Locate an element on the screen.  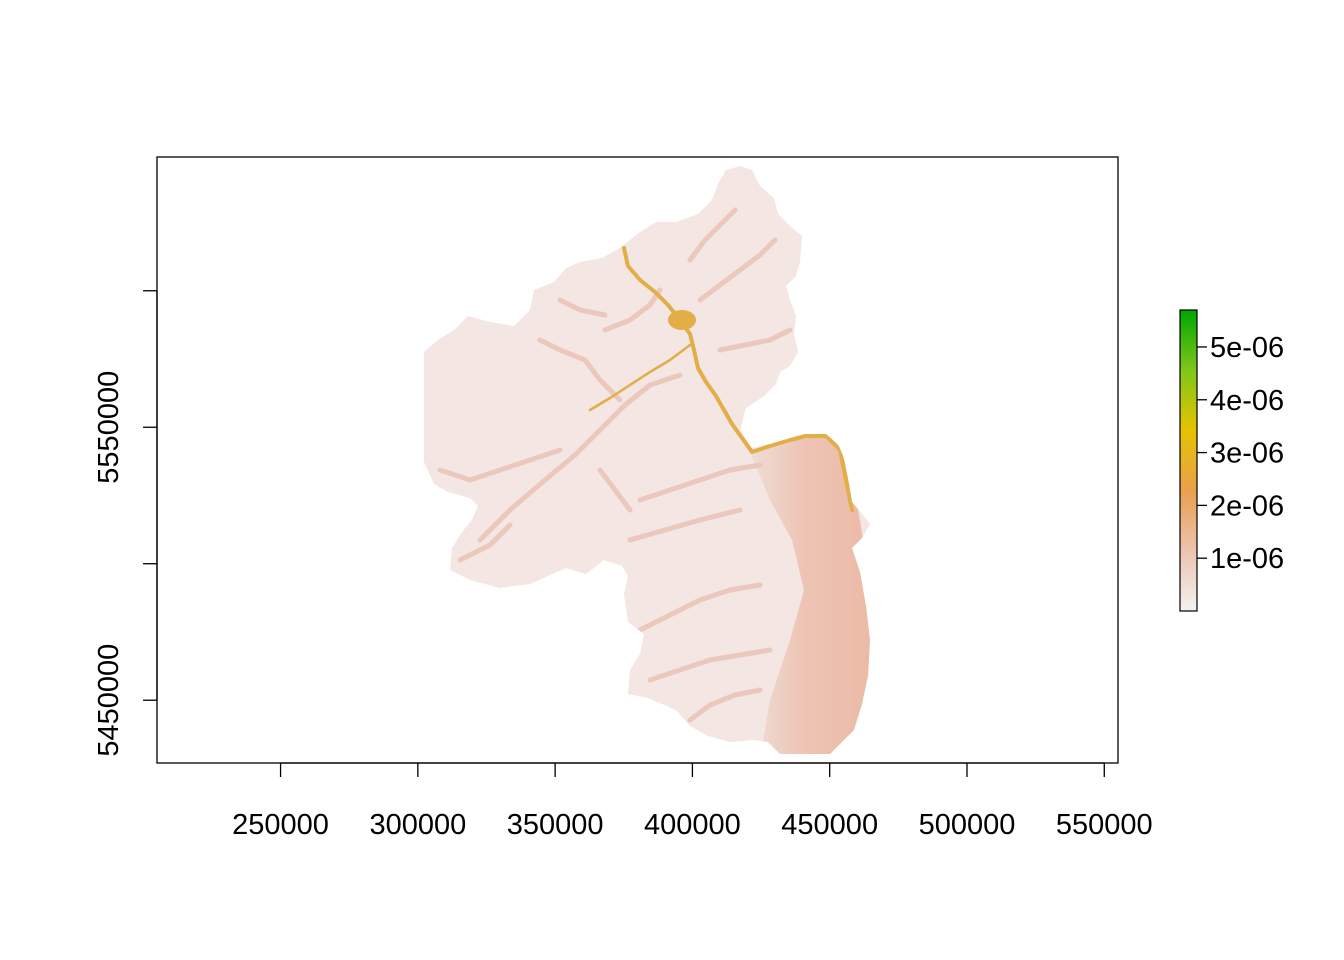
x-tick-label: 500000 is located at coordinates (967, 825).